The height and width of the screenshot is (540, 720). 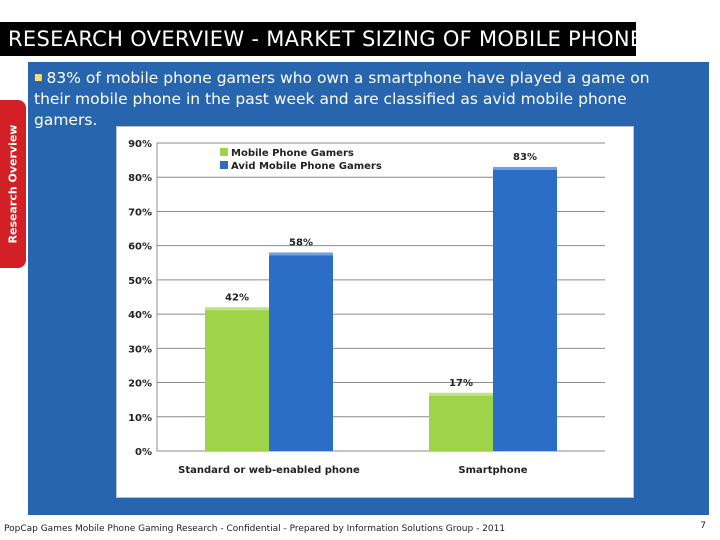 What do you see at coordinates (140, 281) in the screenshot?
I see `y-tick-label: 50%` at bounding box center [140, 281].